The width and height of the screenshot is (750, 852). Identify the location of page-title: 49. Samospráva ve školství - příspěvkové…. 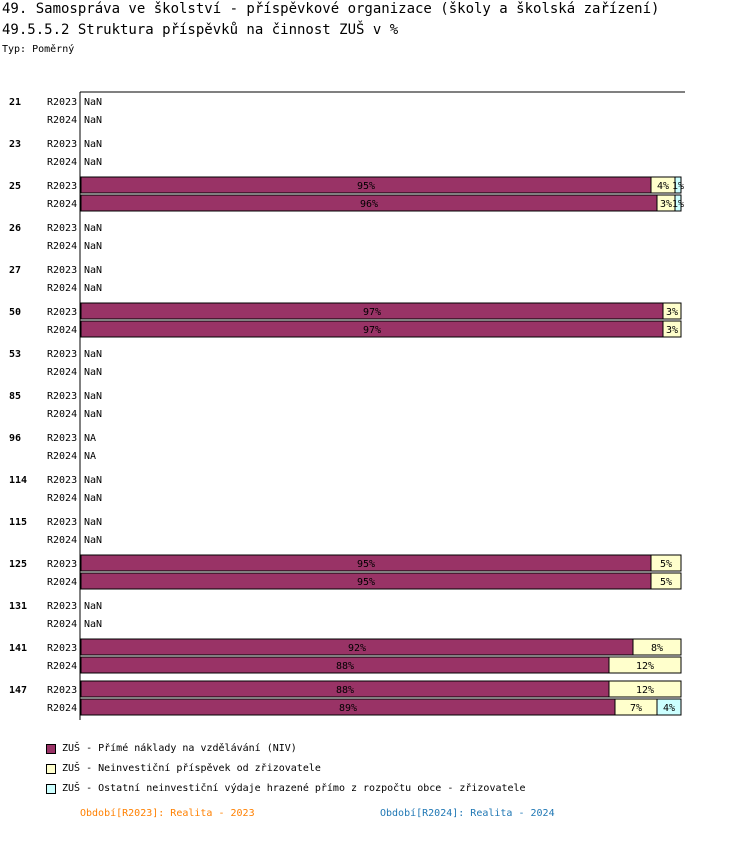
(331, 9).